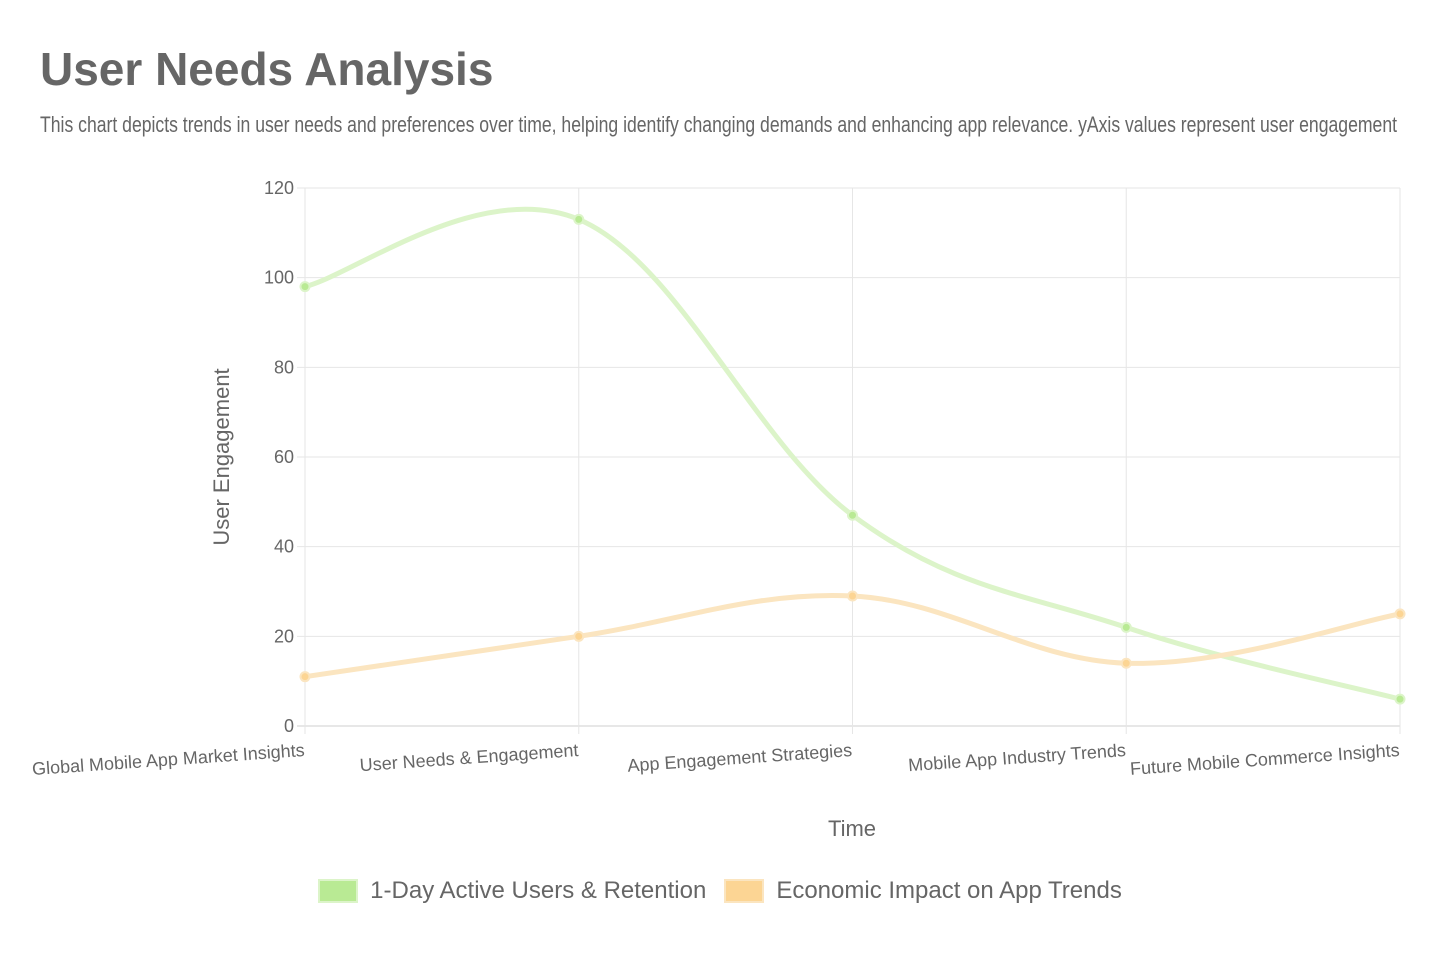 The height and width of the screenshot is (960, 1440). I want to click on legend-swatch-economic-impact, so click(744, 891).